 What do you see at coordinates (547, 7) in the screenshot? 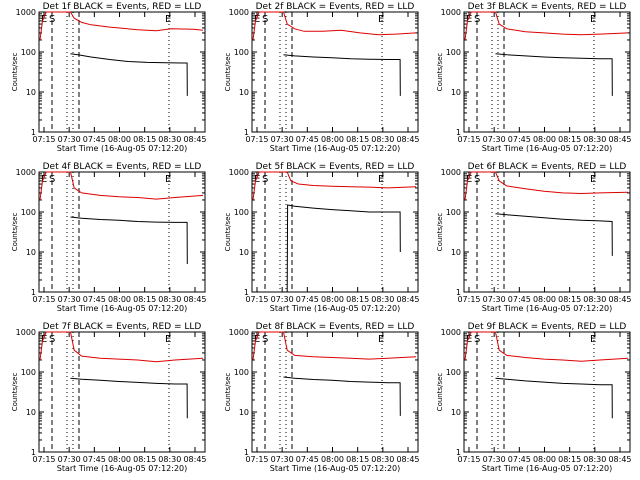
I see `chart-title: Det 3f BLACK = Events, RED = LLD` at bounding box center [547, 7].